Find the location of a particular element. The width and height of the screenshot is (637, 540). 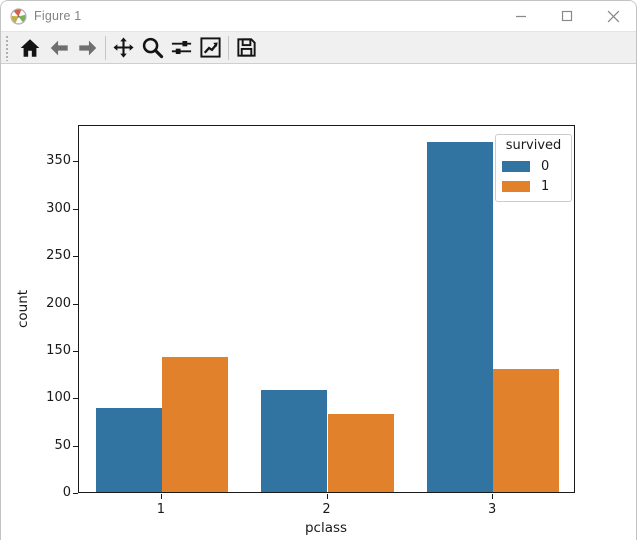

zoom-button is located at coordinates (152, 47).